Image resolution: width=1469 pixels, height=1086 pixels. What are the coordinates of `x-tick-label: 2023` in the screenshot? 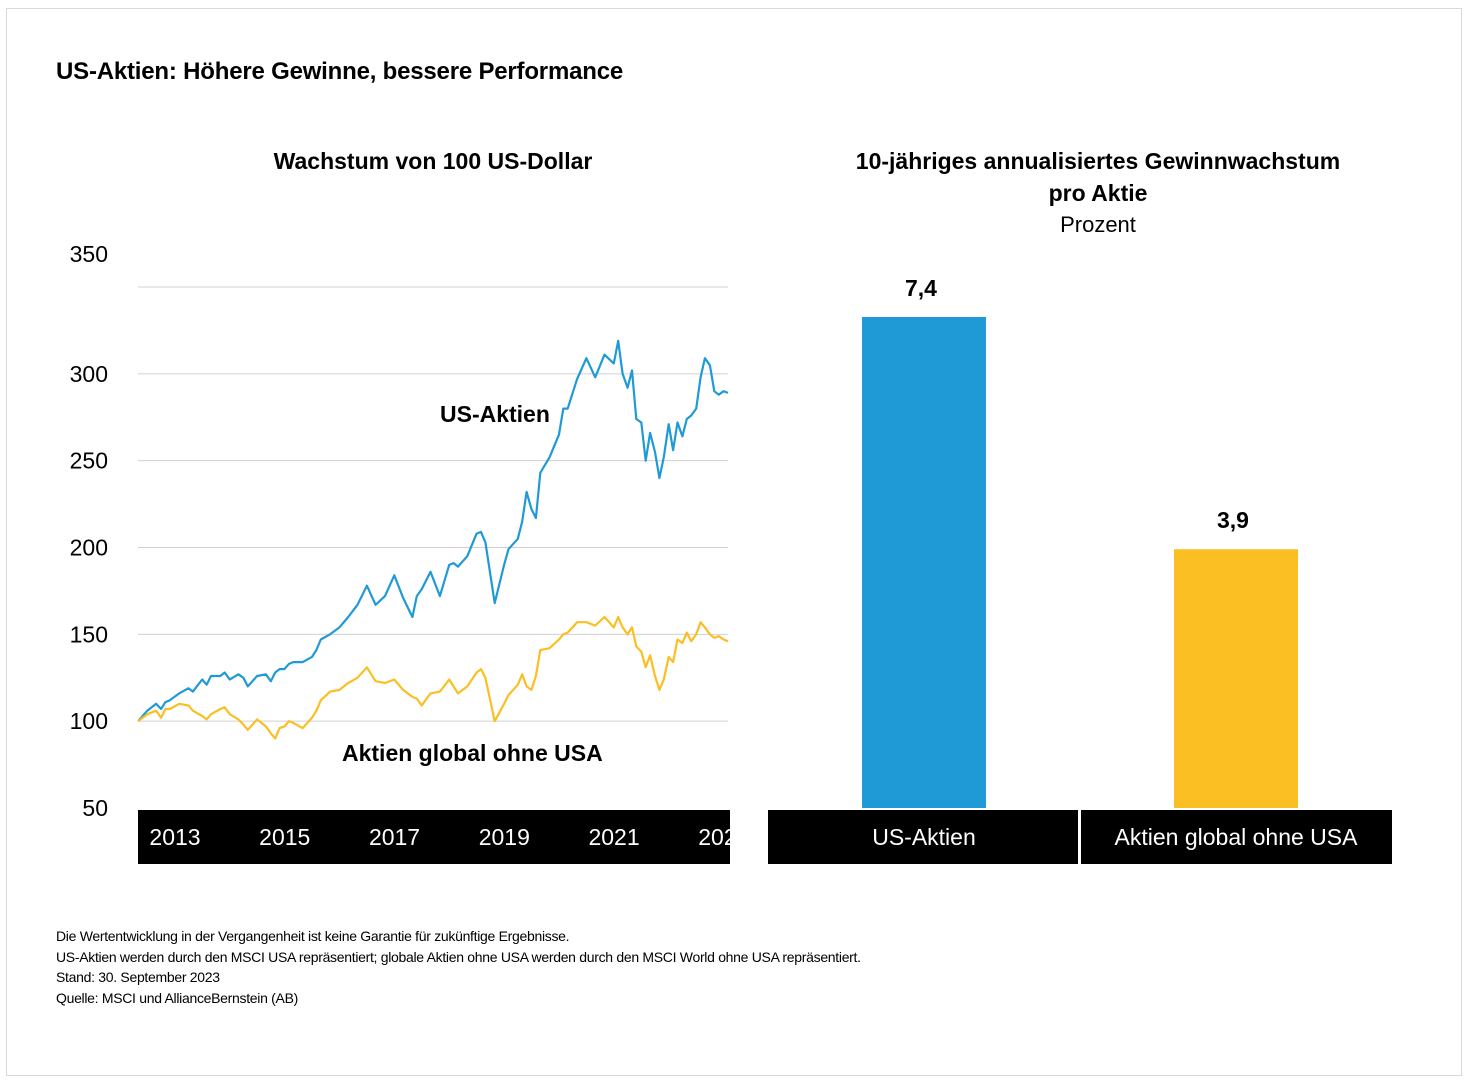 It's located at (723, 837).